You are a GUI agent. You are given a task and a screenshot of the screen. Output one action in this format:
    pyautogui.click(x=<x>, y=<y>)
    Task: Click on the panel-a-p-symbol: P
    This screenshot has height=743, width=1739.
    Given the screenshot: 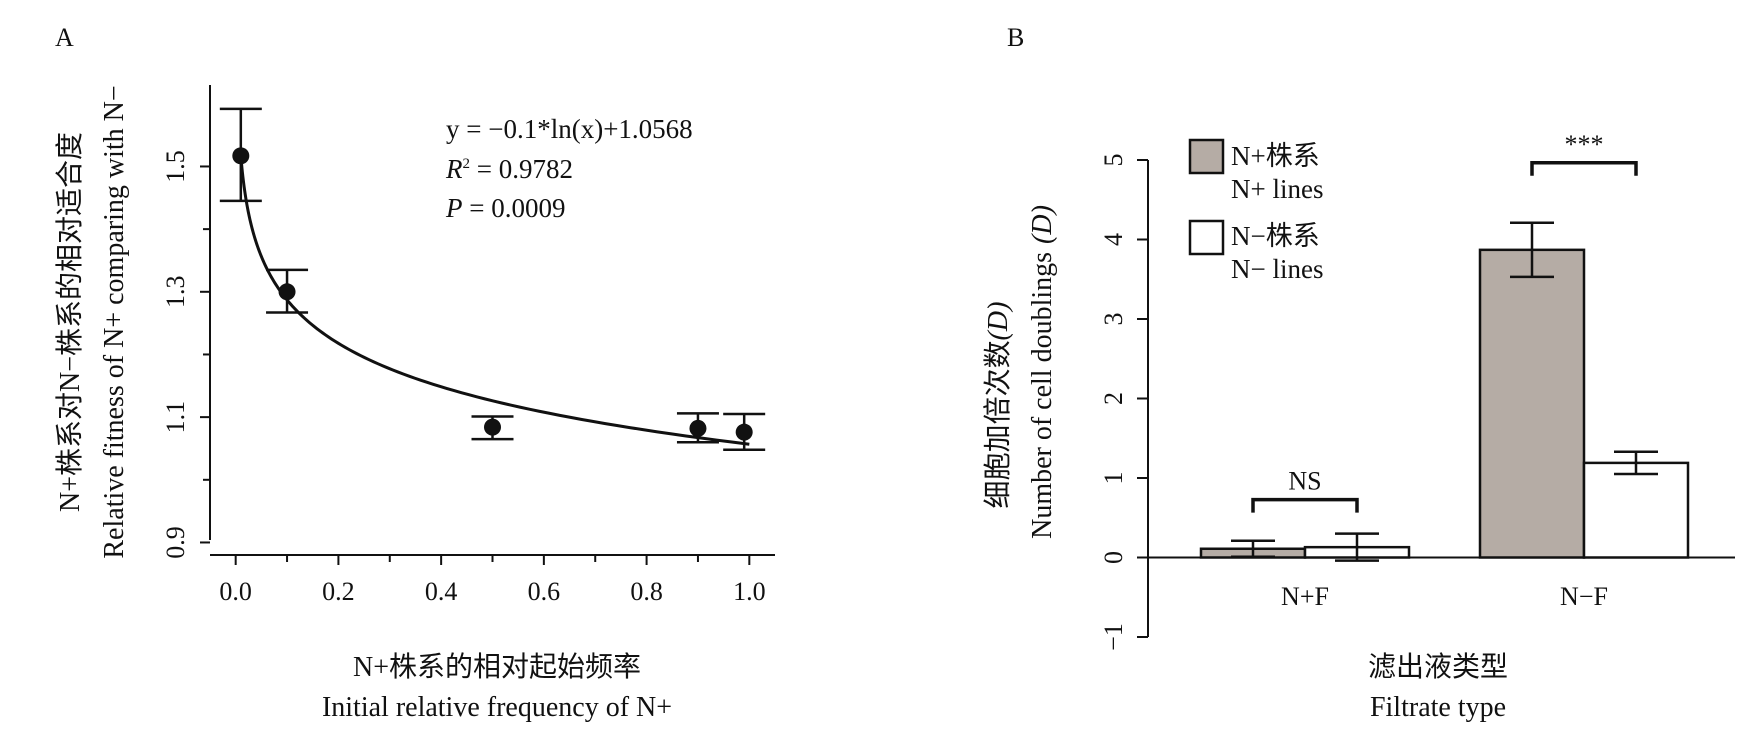 What is the action you would take?
    pyautogui.click(x=454, y=208)
    